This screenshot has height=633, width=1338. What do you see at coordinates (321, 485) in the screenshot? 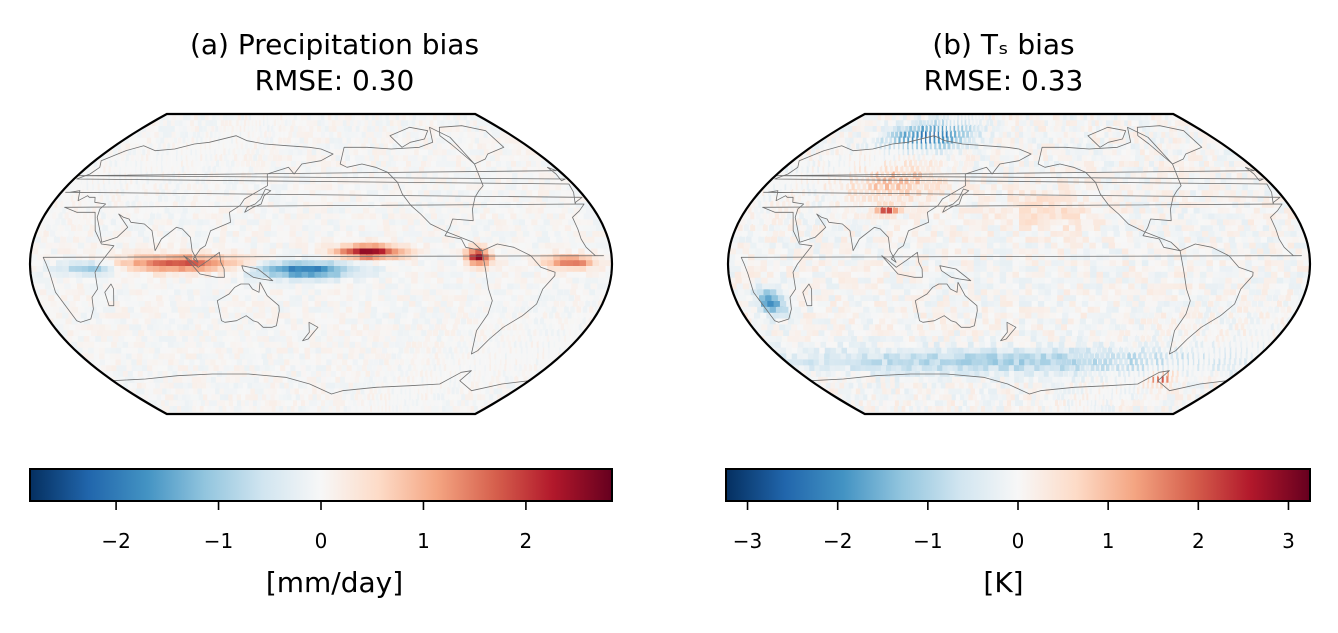
I see `colorbar` at bounding box center [321, 485].